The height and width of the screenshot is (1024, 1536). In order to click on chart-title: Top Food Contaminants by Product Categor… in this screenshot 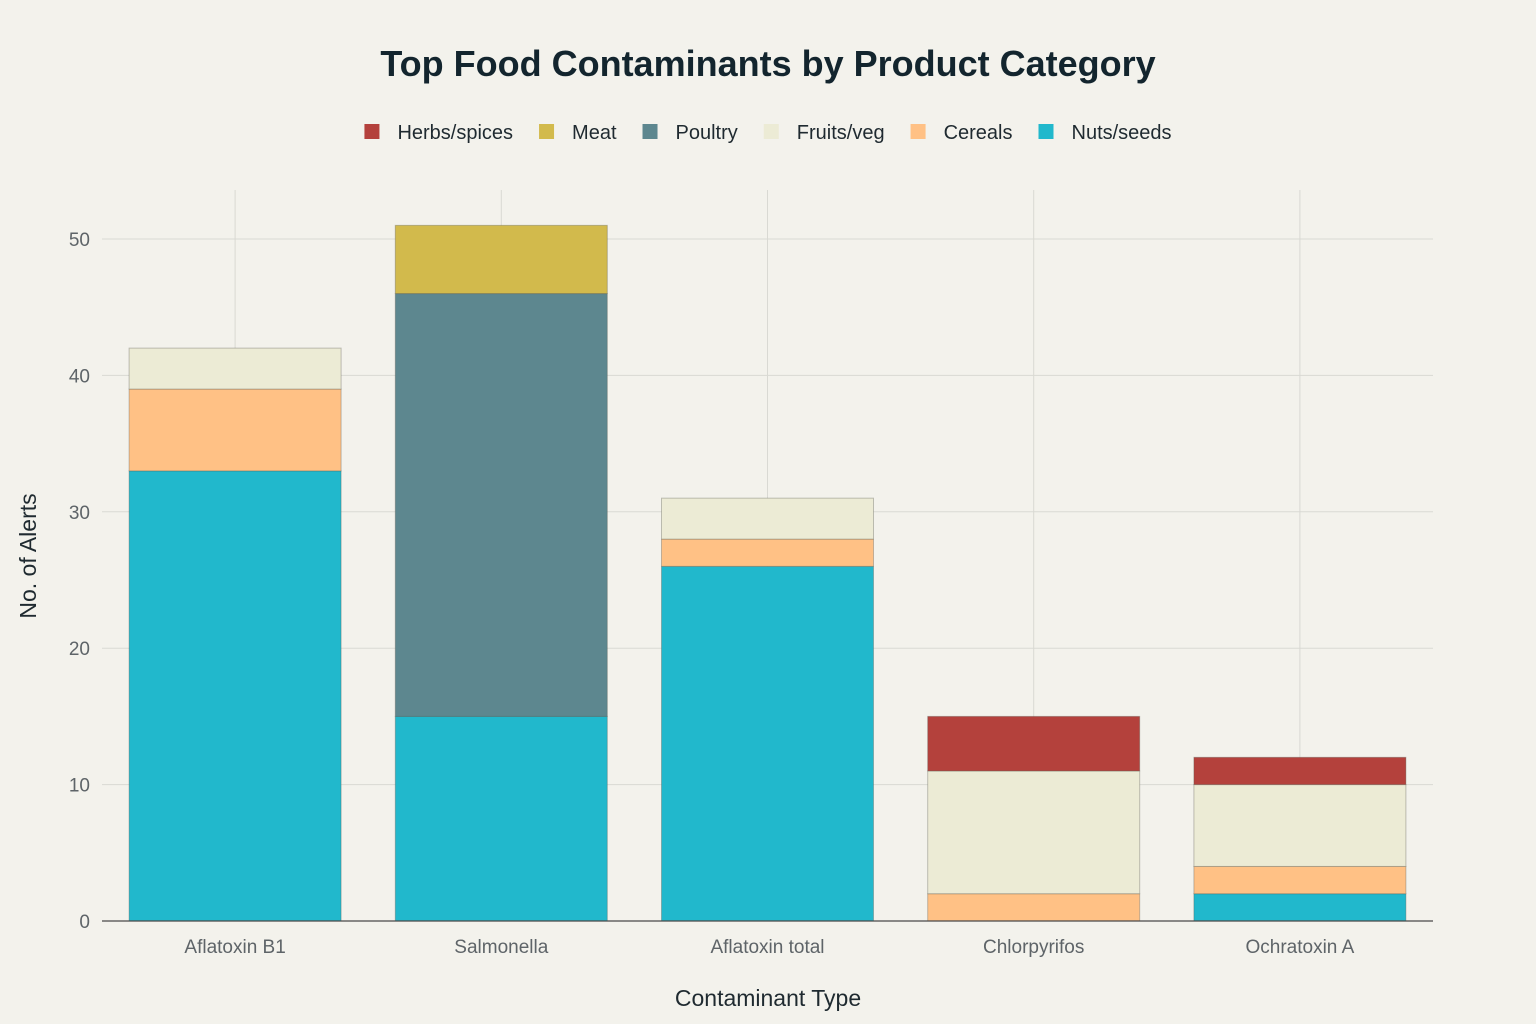, I will do `click(767, 63)`.